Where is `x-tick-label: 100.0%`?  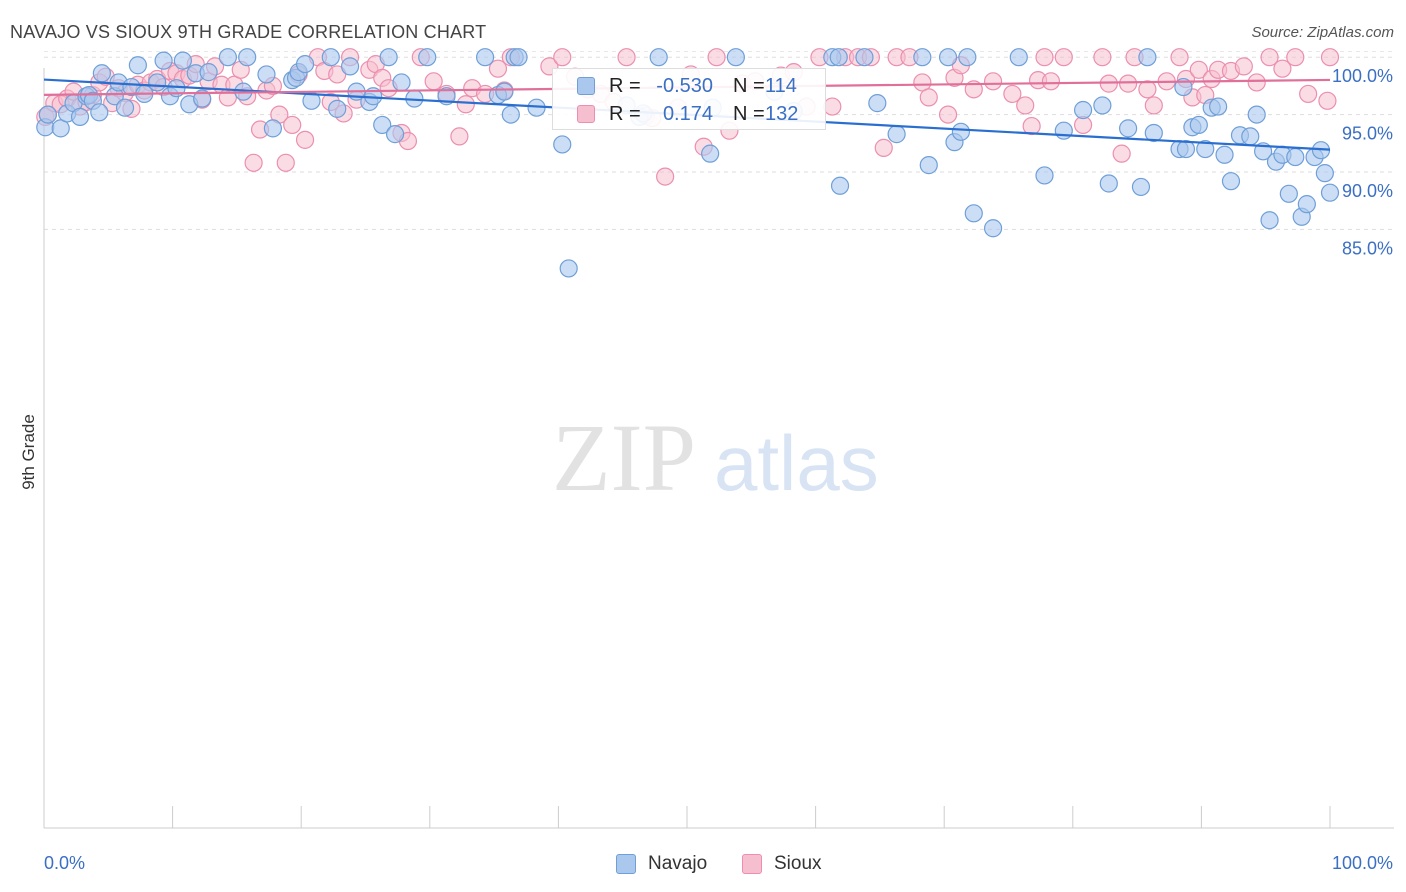
x-tick-label: 100.0% is located at coordinates (1362, 863).